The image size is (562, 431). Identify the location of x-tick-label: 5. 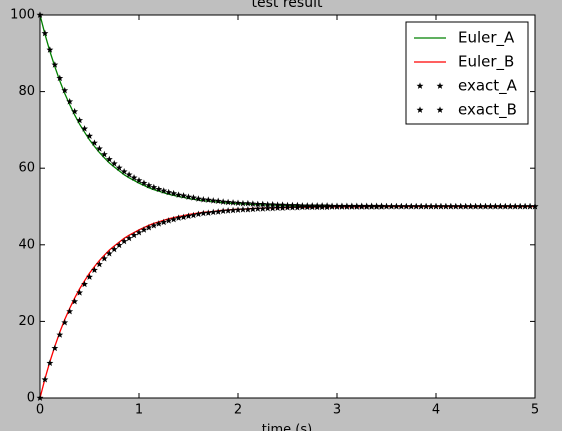
(535, 410).